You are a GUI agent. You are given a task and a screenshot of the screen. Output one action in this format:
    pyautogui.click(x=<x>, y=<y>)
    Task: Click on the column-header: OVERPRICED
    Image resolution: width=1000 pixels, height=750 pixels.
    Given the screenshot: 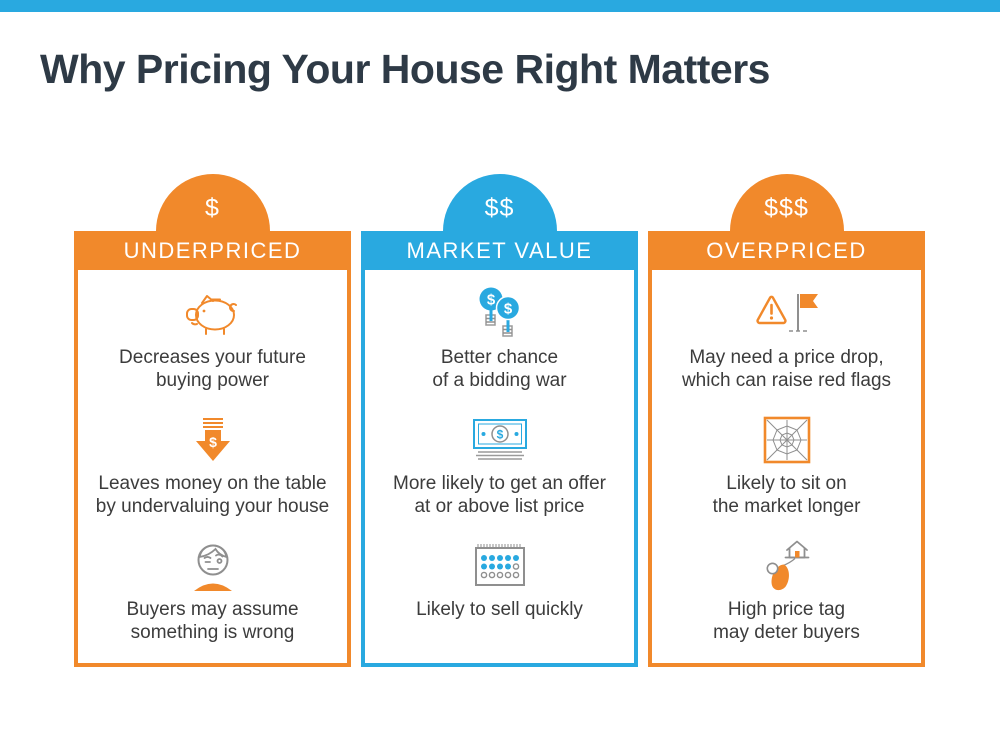 What is the action you would take?
    pyautogui.click(x=786, y=250)
    